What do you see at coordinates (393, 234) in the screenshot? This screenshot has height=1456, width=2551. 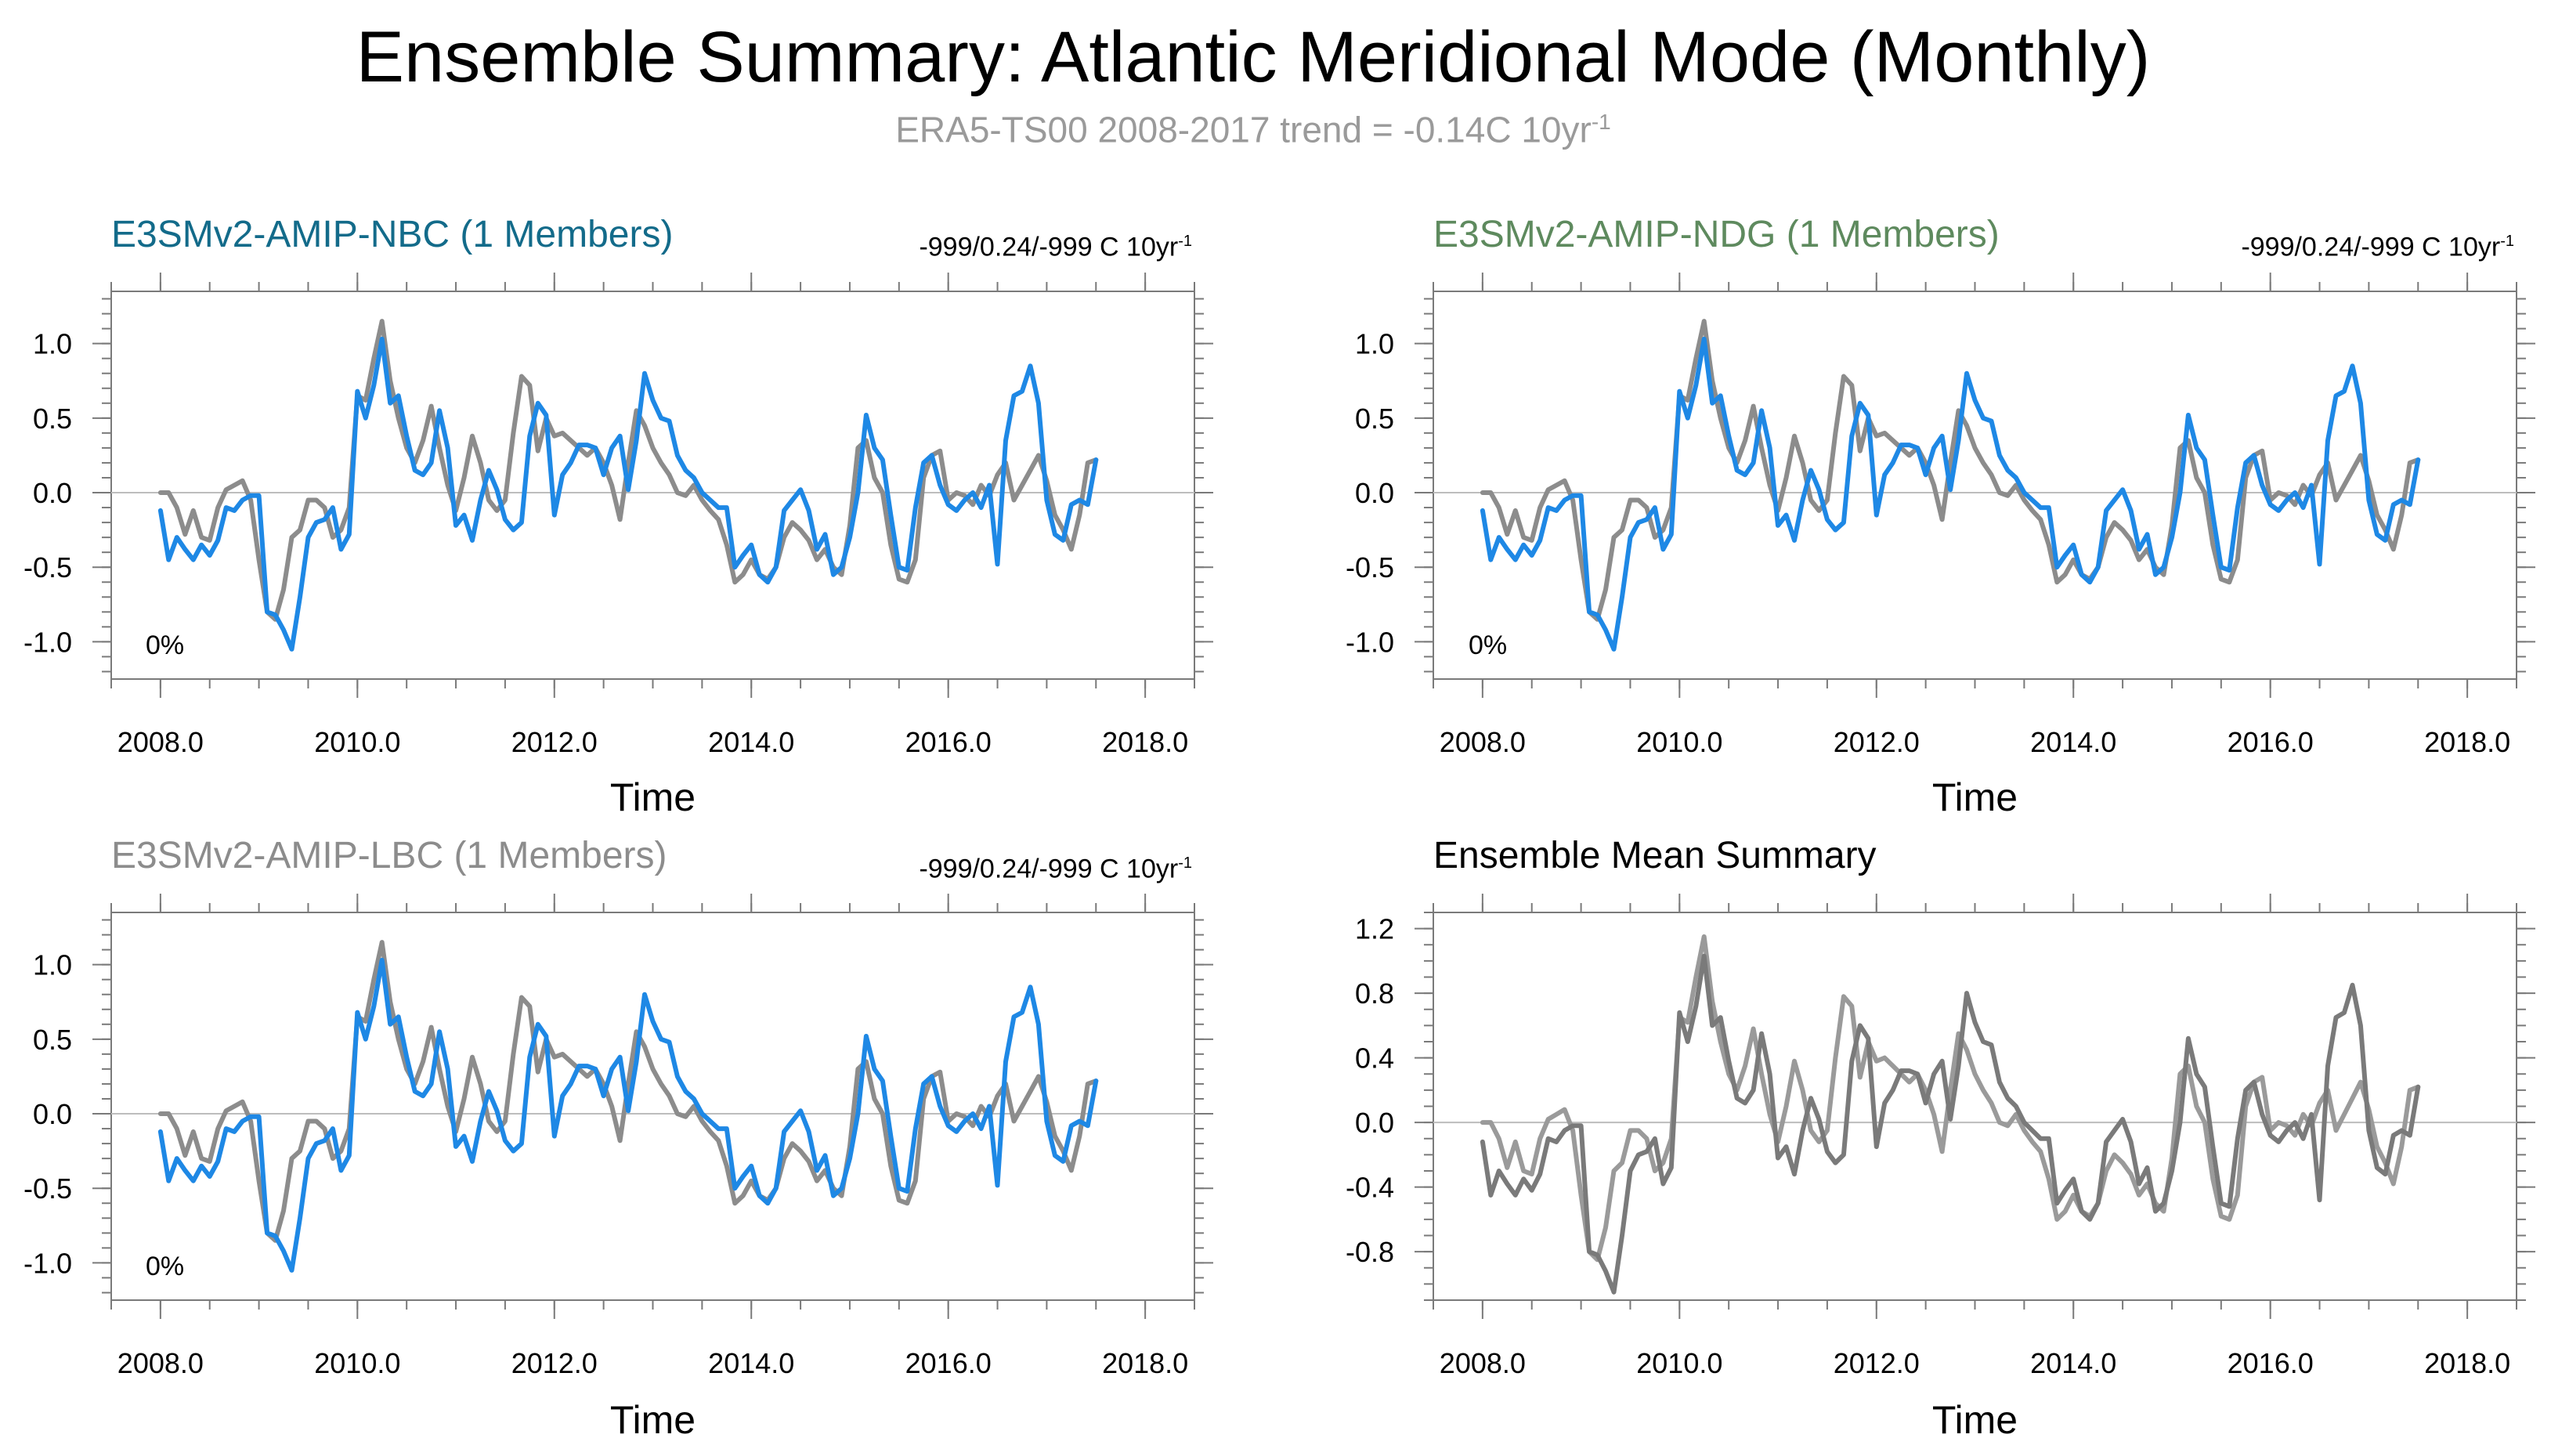 I see `panel-title-nbc: E3SMv2-AMIP-NBC (1 Members)` at bounding box center [393, 234].